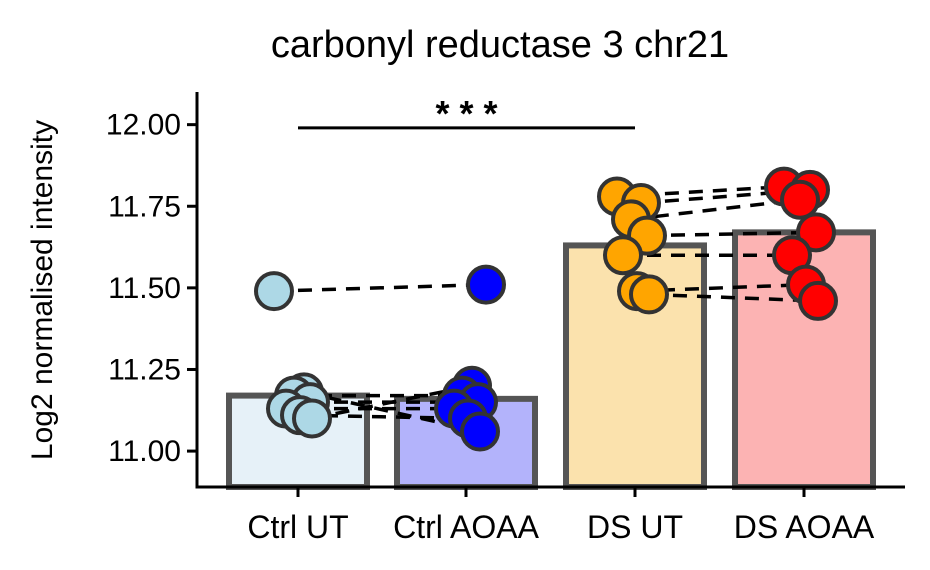 This screenshot has width=930, height=570. Describe the element at coordinates (466, 113) in the screenshot. I see `significance-label: * * *` at that location.